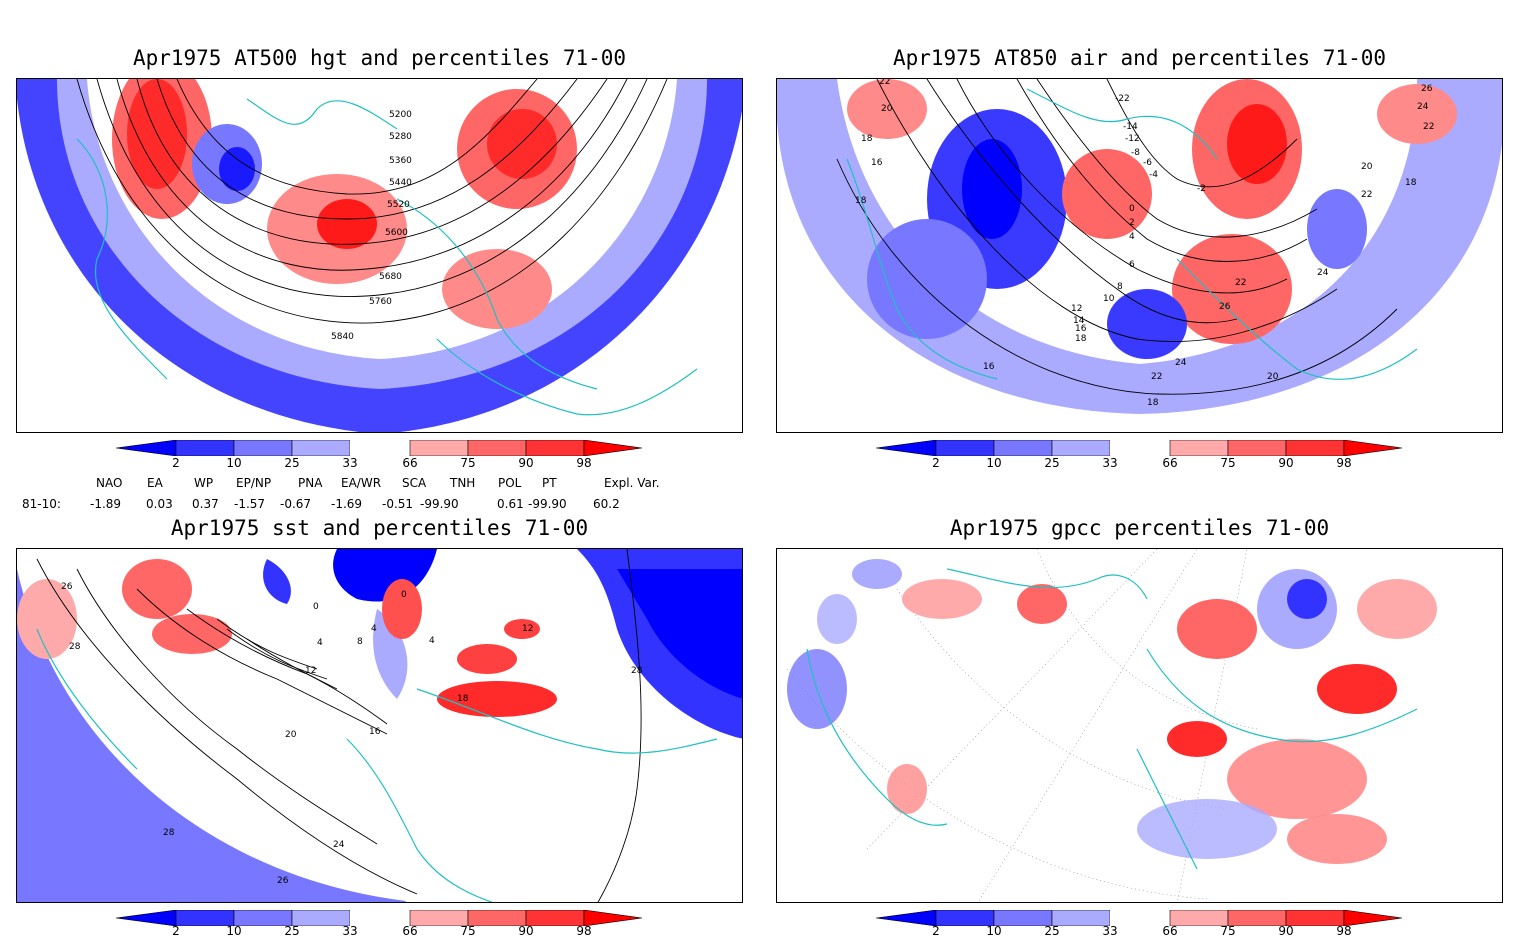  What do you see at coordinates (398, 504) in the screenshot?
I see `index-value: -0.51` at bounding box center [398, 504].